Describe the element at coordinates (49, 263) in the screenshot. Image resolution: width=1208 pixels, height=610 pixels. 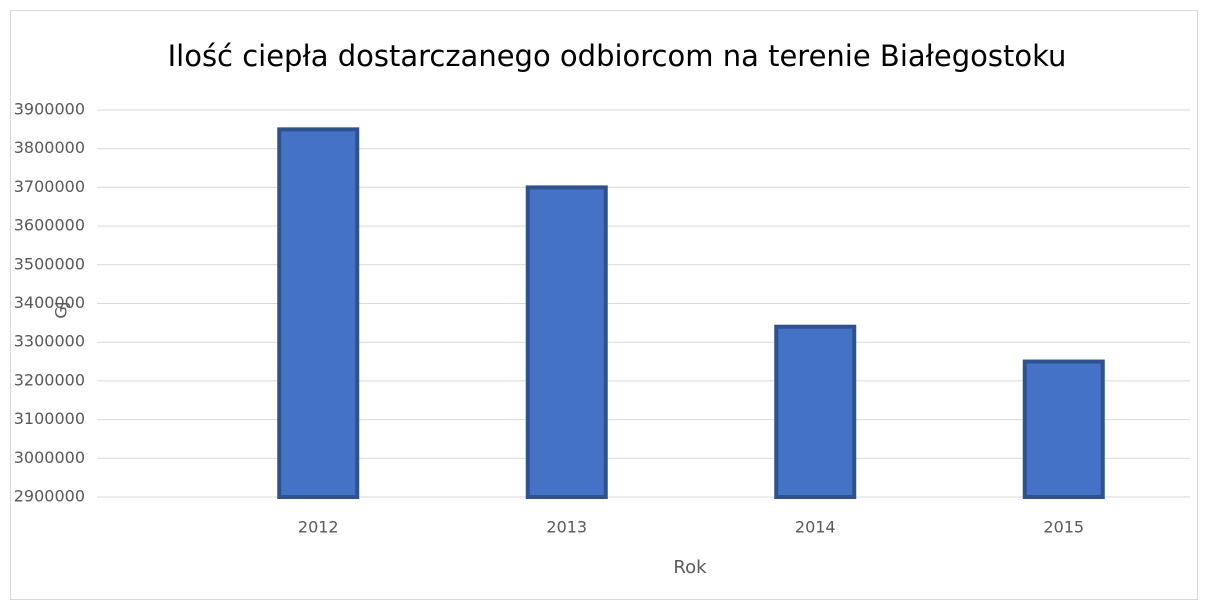
I see `y-tick-label: 3500000` at that location.